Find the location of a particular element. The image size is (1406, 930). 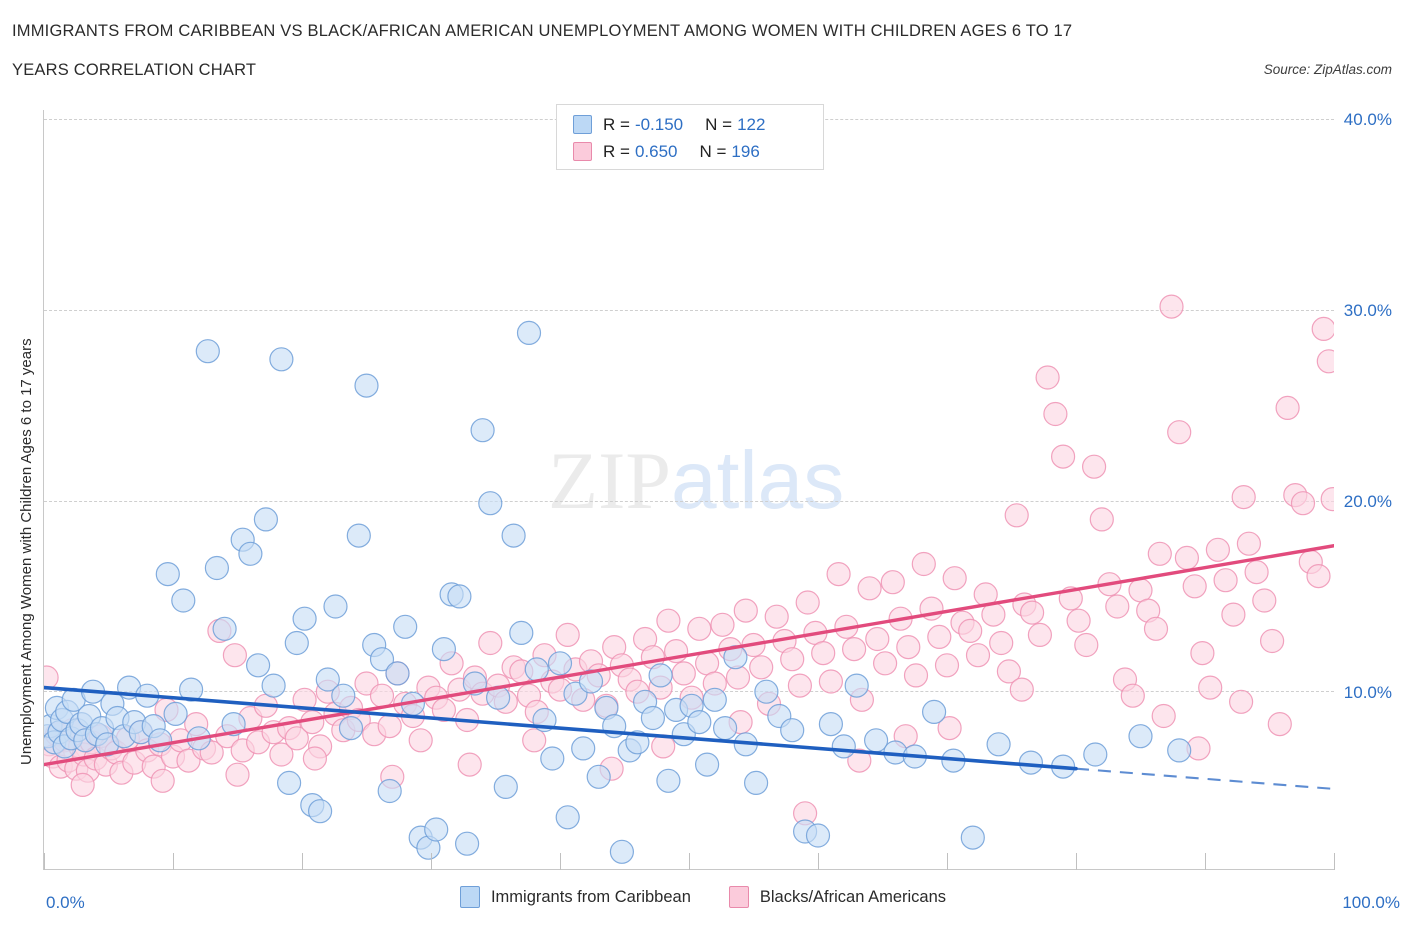

stats-n-label-pink: N = is located at coordinates (713, 151).